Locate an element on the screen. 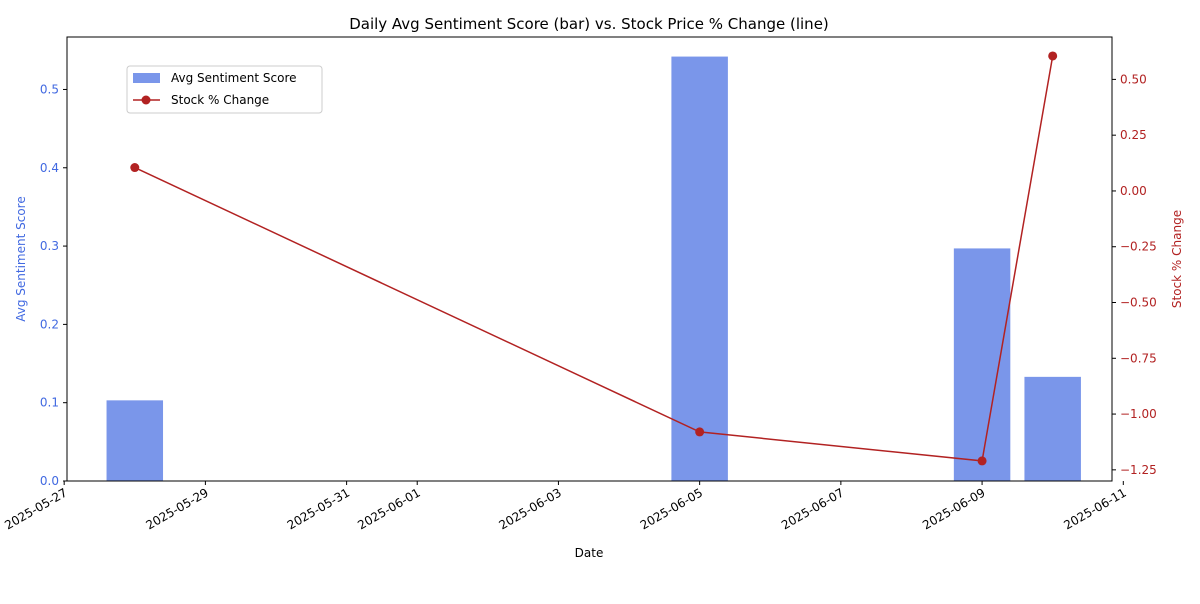  y-right-tick-label: −0.50 is located at coordinates (1138, 303).